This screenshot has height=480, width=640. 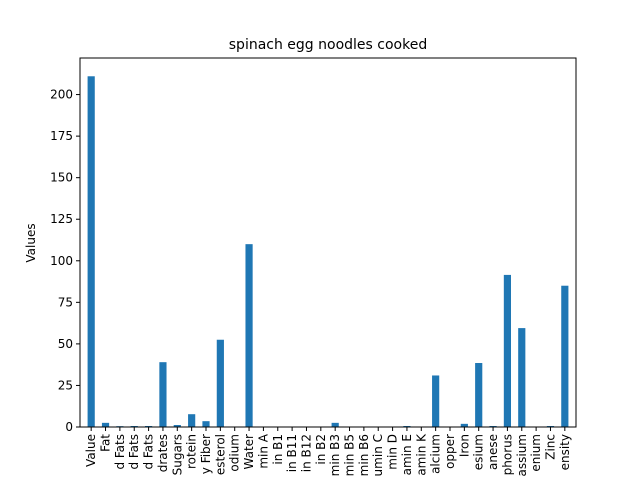 I want to click on x-tick-label: drates, so click(x=163, y=453).